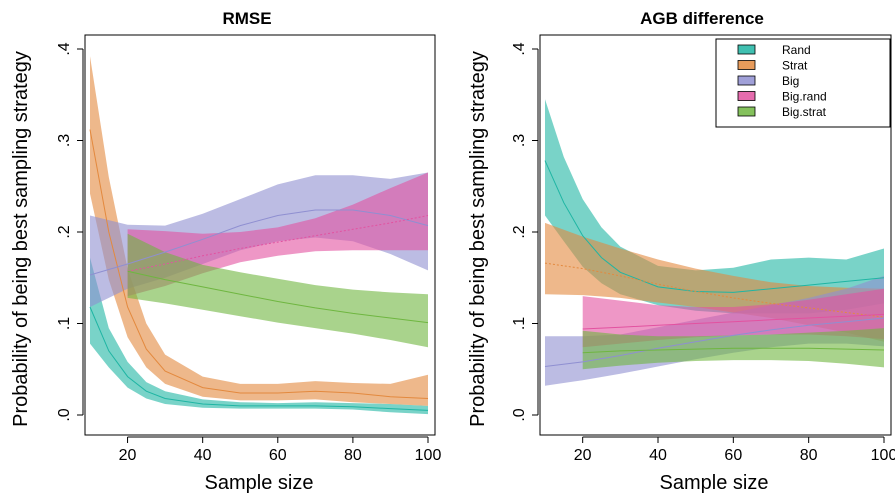 The width and height of the screenshot is (895, 497). What do you see at coordinates (64, 231) in the screenshot?
I see `rmse-y-tick-label: .2` at bounding box center [64, 231].